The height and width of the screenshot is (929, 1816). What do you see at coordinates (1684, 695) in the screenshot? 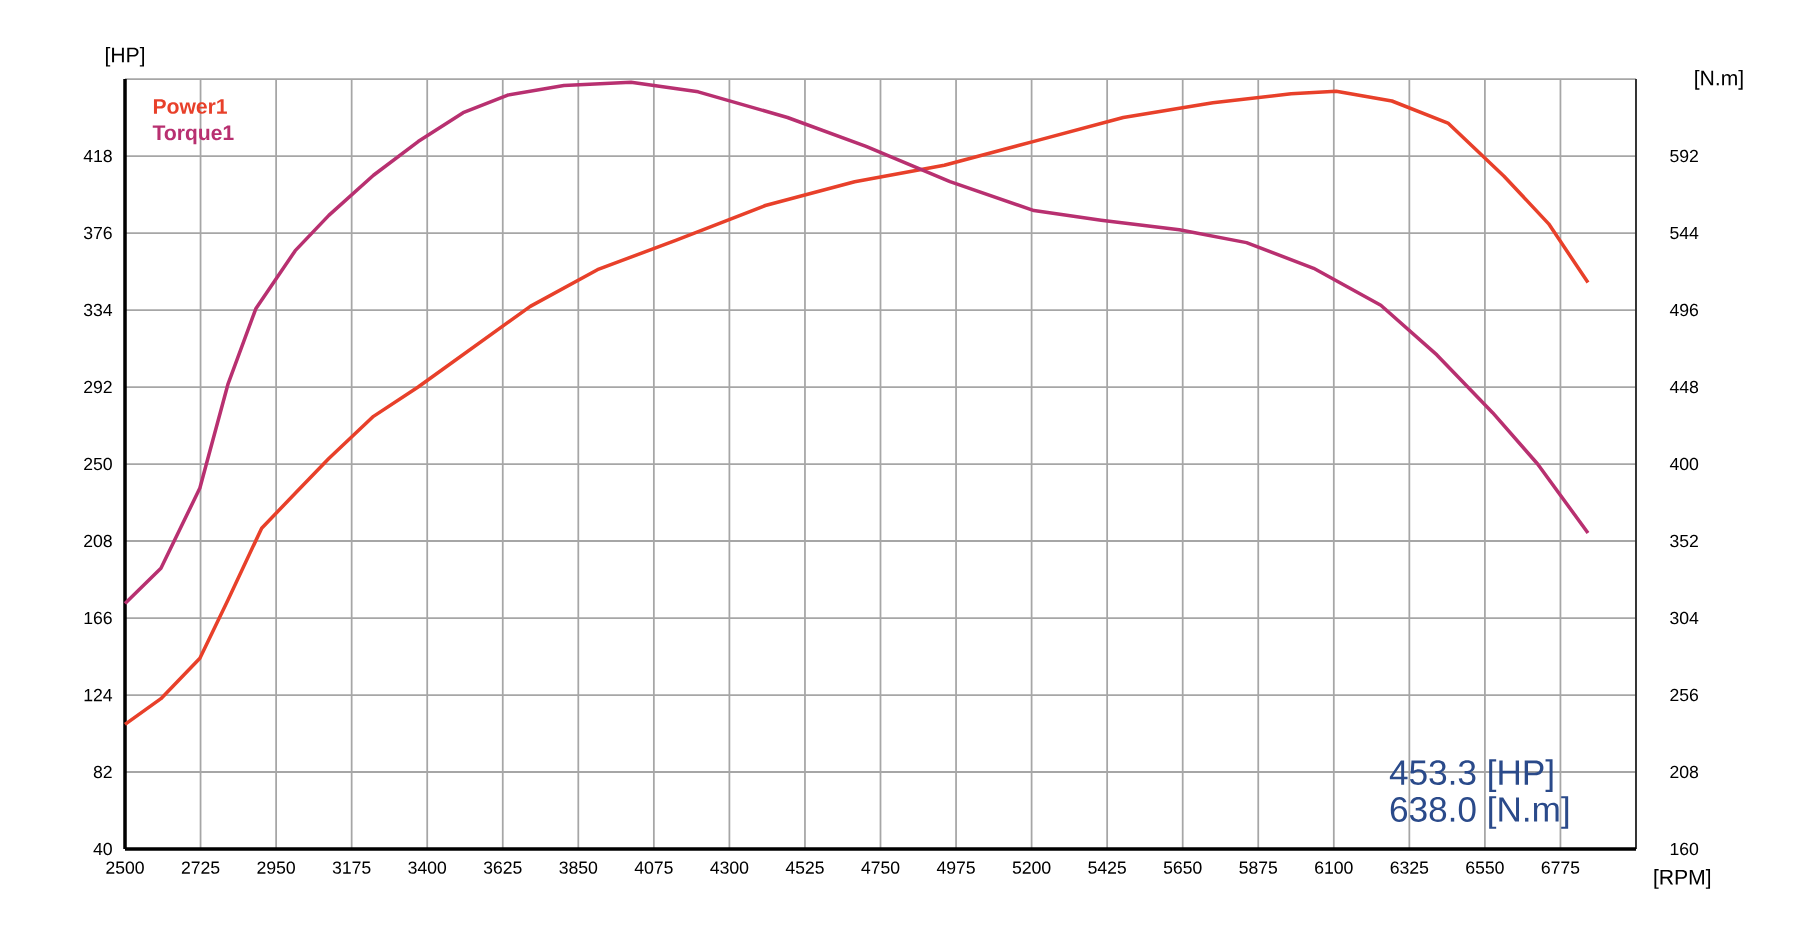
I see `y2-tick-label: 256` at bounding box center [1684, 695].